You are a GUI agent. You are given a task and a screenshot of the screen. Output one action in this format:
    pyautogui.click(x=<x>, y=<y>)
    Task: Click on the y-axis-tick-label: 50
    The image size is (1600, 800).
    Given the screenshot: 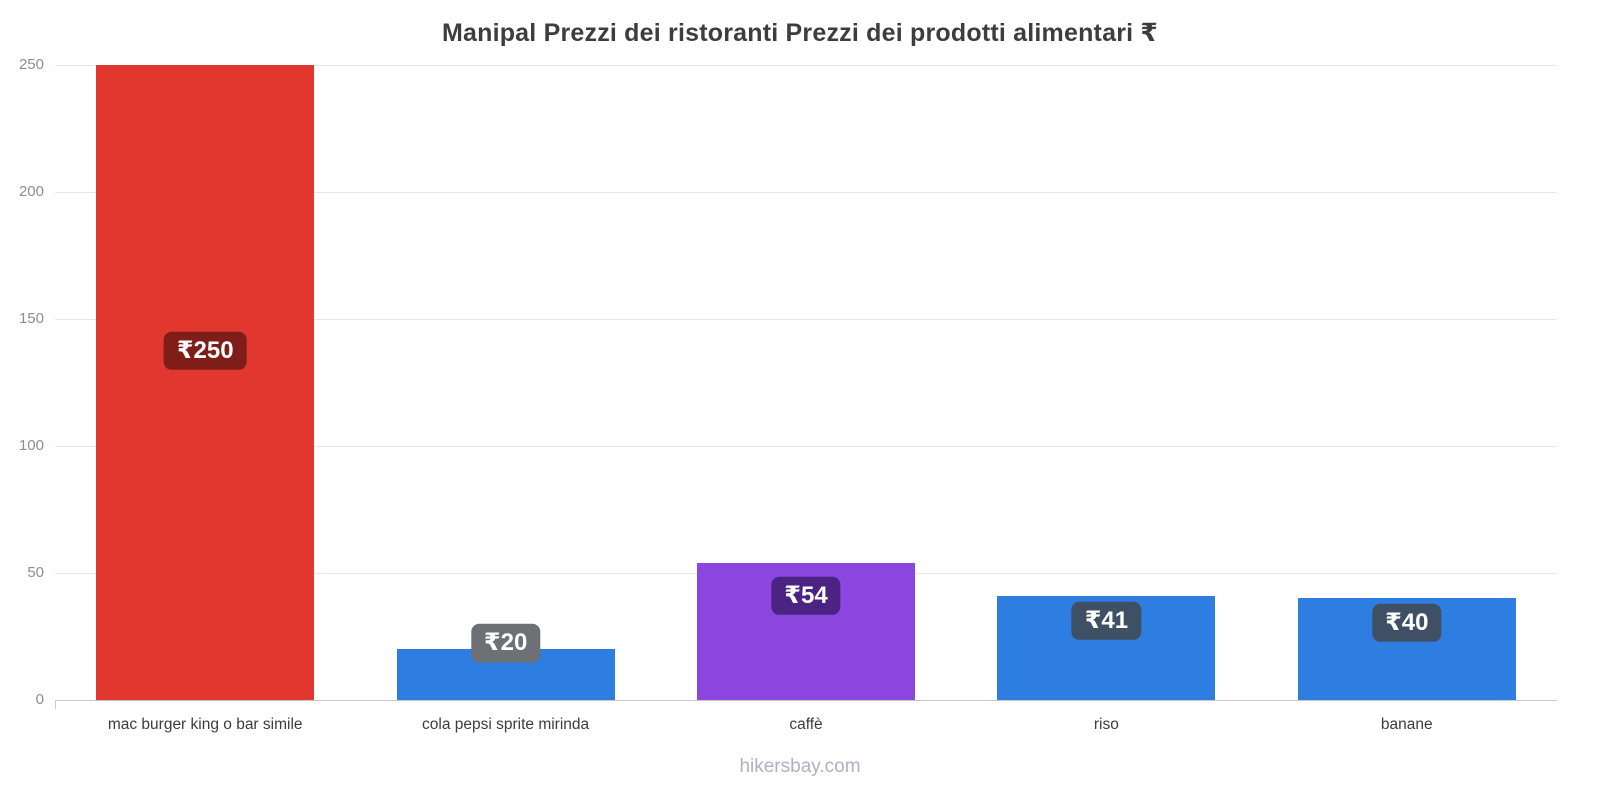 What is the action you would take?
    pyautogui.click(x=35, y=572)
    